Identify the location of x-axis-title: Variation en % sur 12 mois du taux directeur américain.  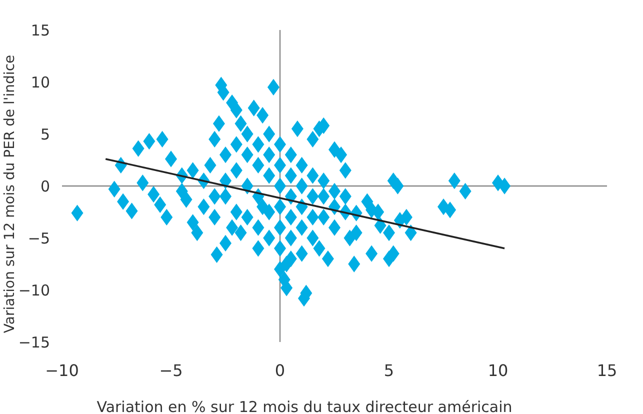
(304, 406).